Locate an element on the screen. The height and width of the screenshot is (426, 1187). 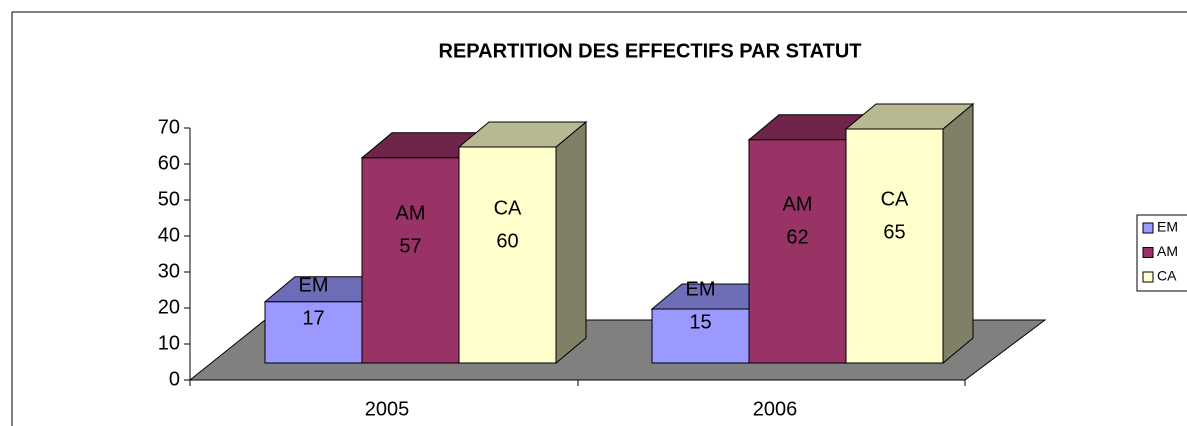
y-tick-label: 50 is located at coordinates (169, 199).